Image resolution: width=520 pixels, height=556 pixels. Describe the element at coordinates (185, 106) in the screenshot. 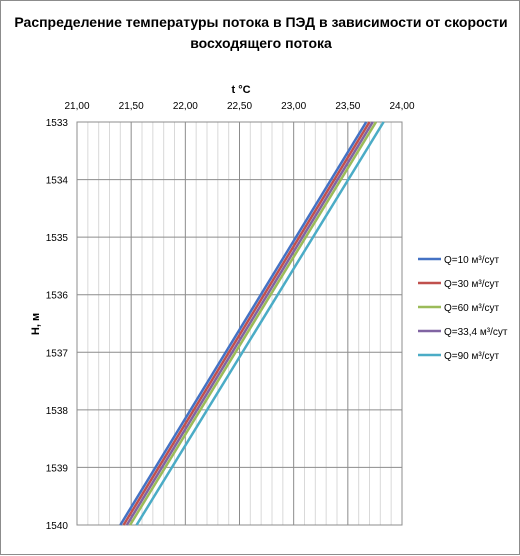

I see `x-tick-label: 22,00` at that location.